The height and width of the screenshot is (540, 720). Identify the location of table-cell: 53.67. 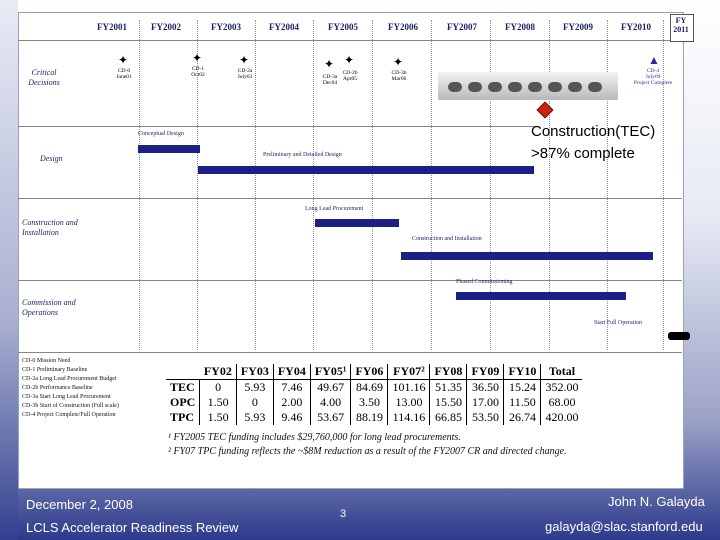
(330, 417).